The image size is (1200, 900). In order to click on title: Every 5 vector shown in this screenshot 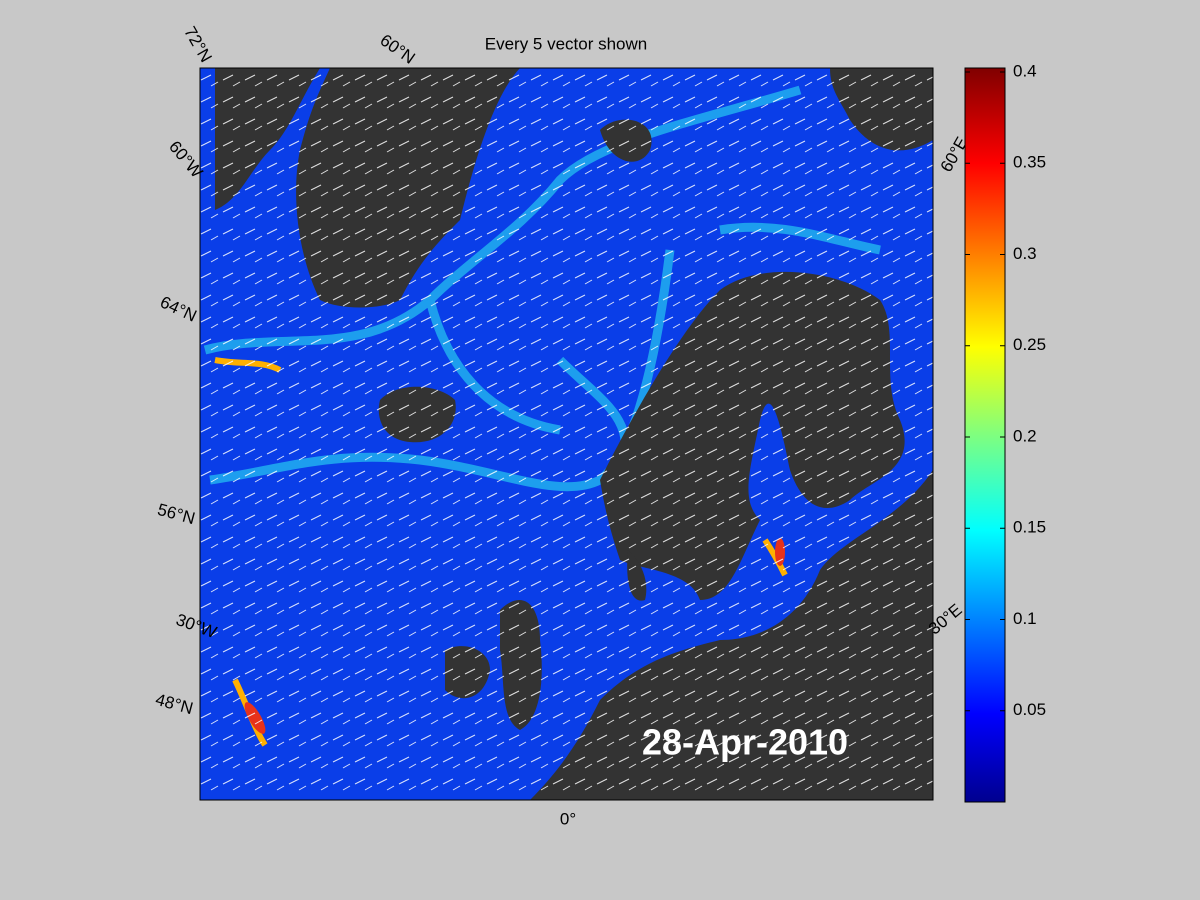, I will do `click(566, 43)`.